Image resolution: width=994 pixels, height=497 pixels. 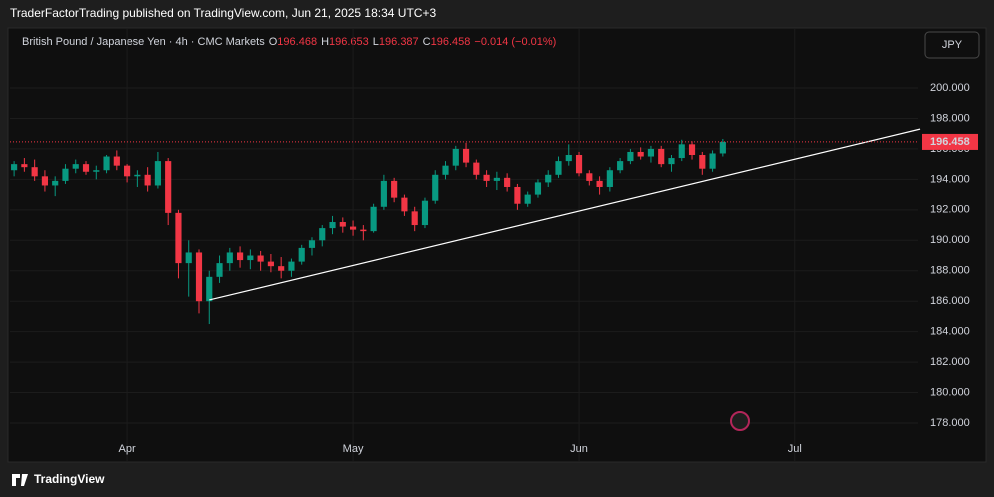 I want to click on y-tick-label: 190.000, so click(x=950, y=240).